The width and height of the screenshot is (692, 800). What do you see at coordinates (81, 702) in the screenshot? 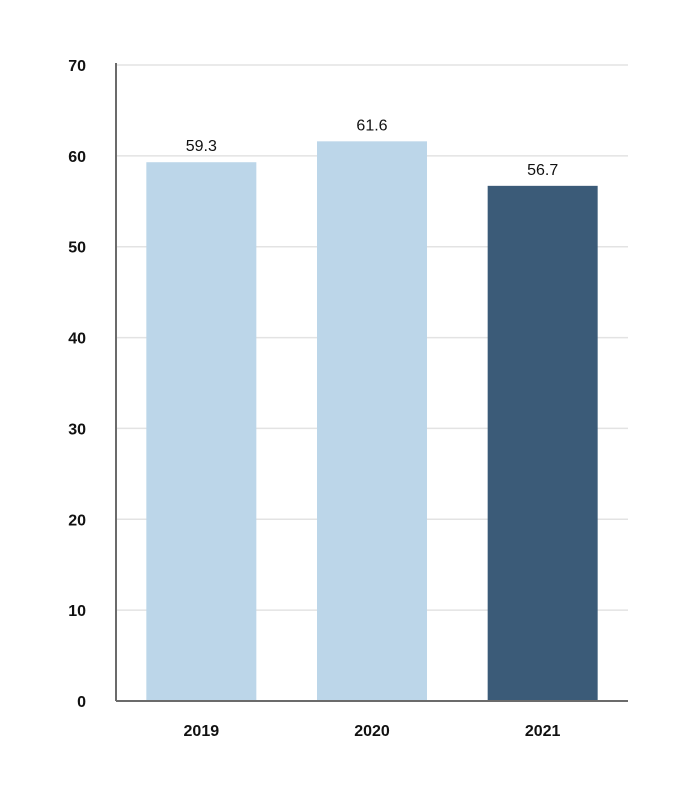
I see `y-tick-label: 0` at bounding box center [81, 702].